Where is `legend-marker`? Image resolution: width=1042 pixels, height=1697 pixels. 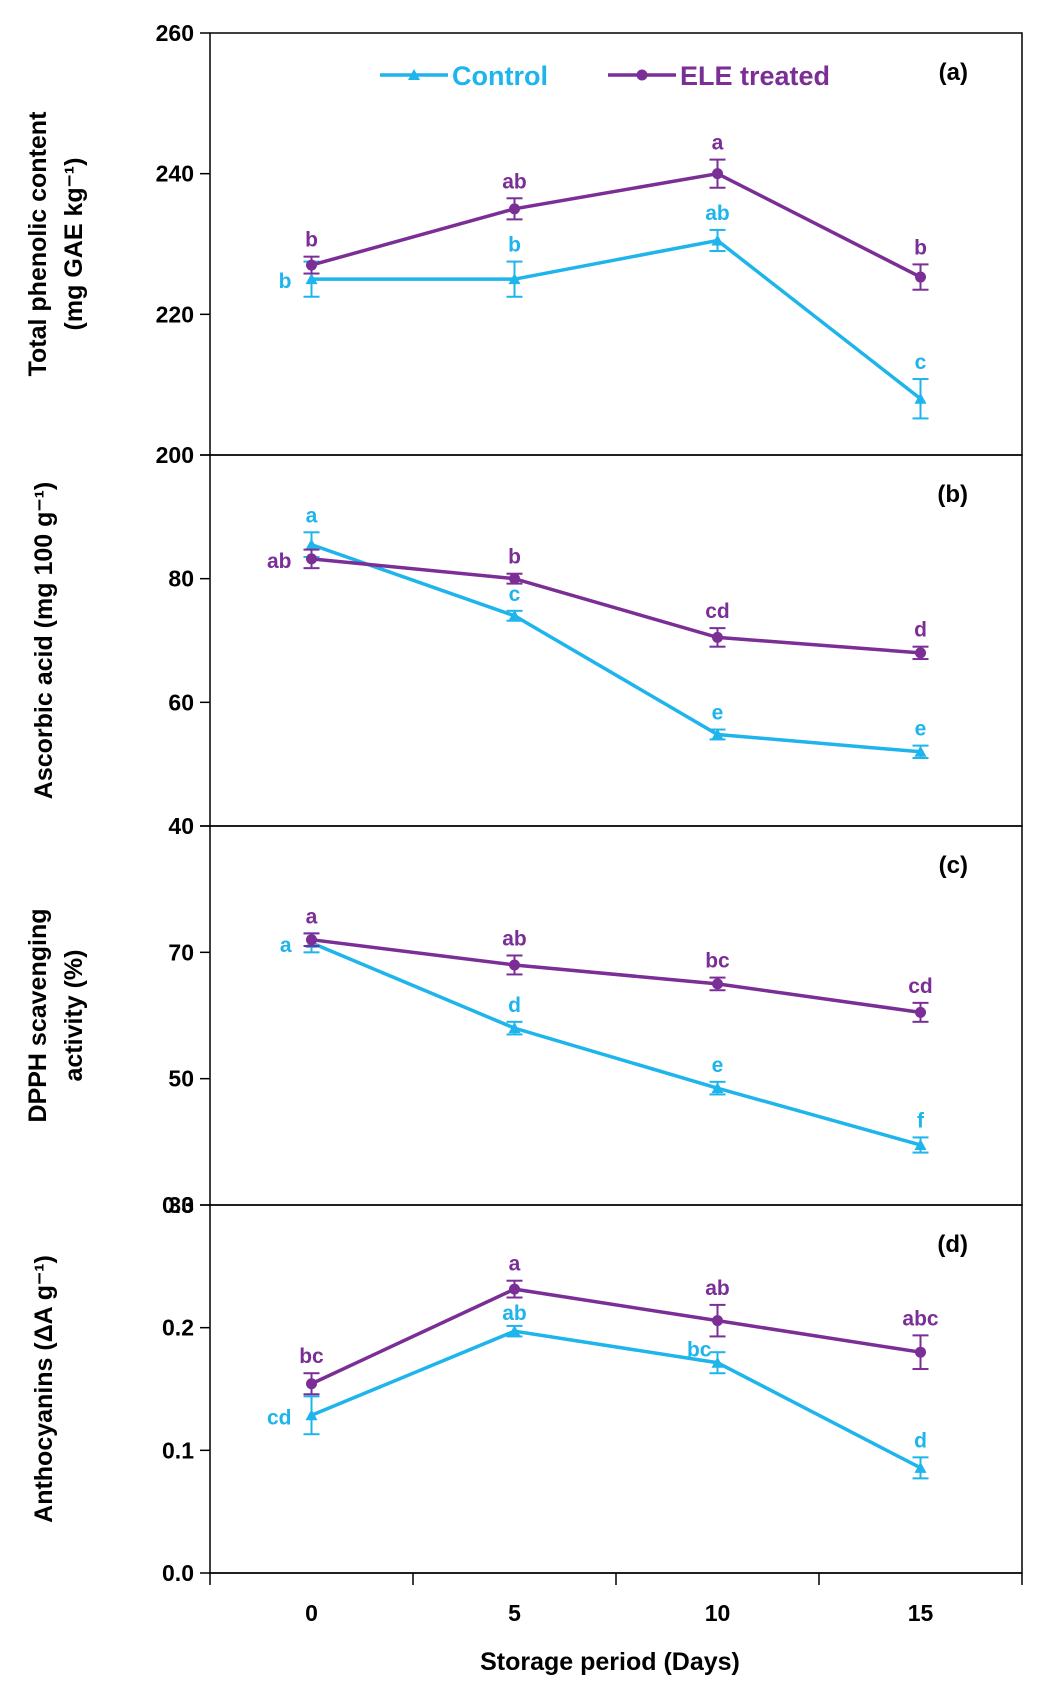
legend-marker is located at coordinates (414, 74).